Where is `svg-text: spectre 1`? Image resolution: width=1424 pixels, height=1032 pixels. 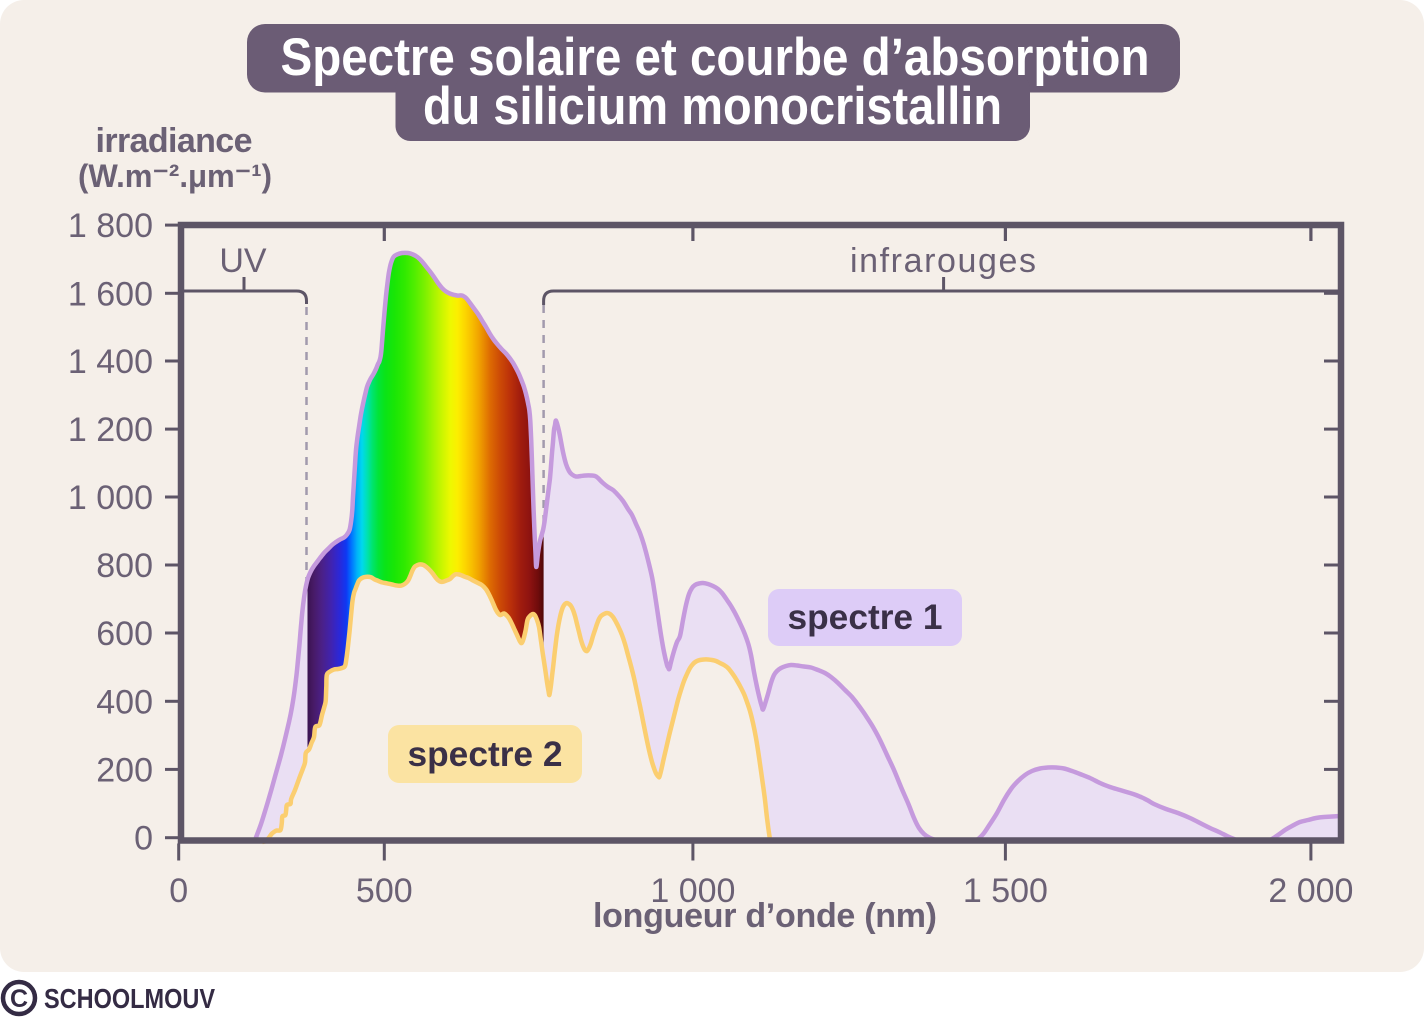 svg-text: spectre 1 is located at coordinates (865, 617).